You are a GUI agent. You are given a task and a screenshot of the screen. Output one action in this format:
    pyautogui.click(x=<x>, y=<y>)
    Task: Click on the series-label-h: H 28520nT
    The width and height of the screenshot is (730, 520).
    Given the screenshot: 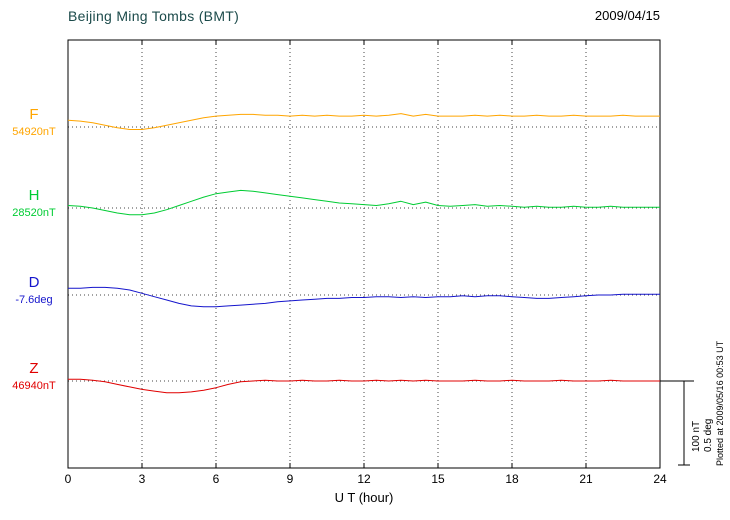 What is the action you would take?
    pyautogui.click(x=34, y=203)
    